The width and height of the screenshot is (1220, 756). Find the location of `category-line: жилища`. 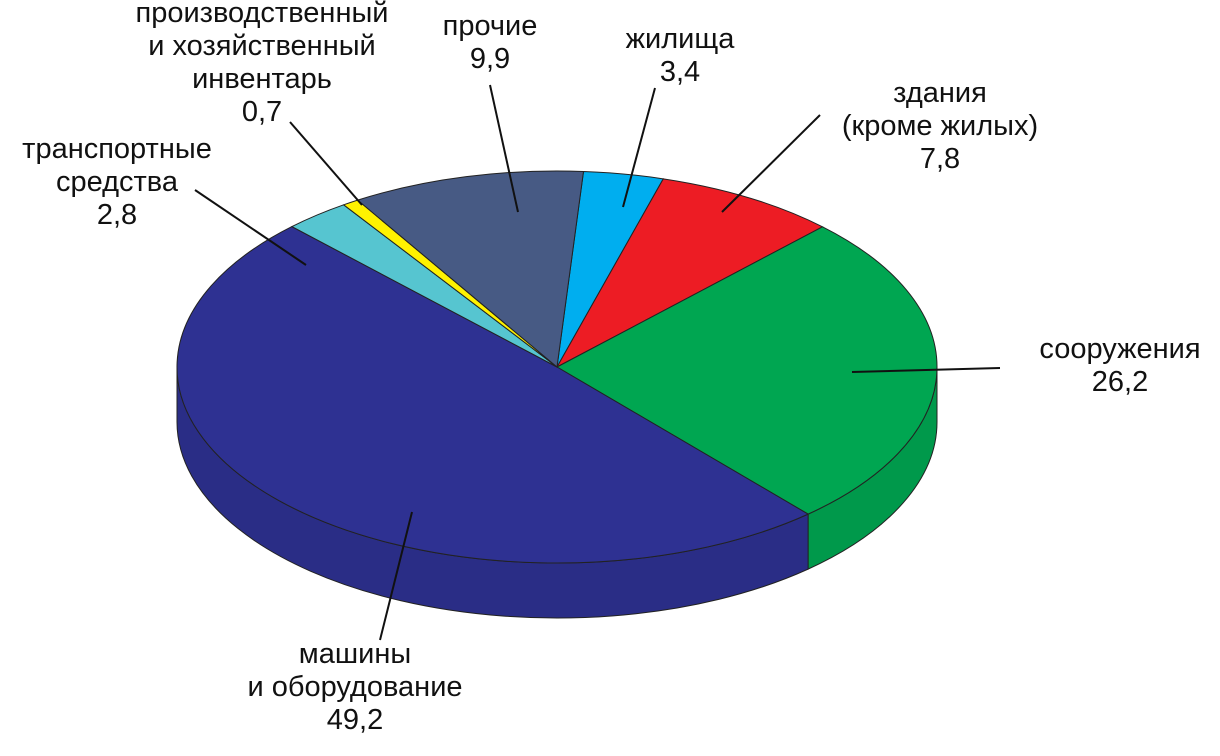

category-line: жилища is located at coordinates (681, 39).